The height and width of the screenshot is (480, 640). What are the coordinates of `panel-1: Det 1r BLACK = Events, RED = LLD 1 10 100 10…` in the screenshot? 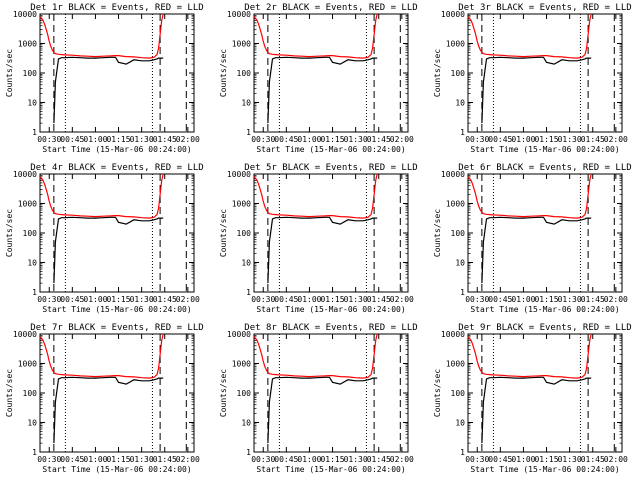 It's located at (104, 78).